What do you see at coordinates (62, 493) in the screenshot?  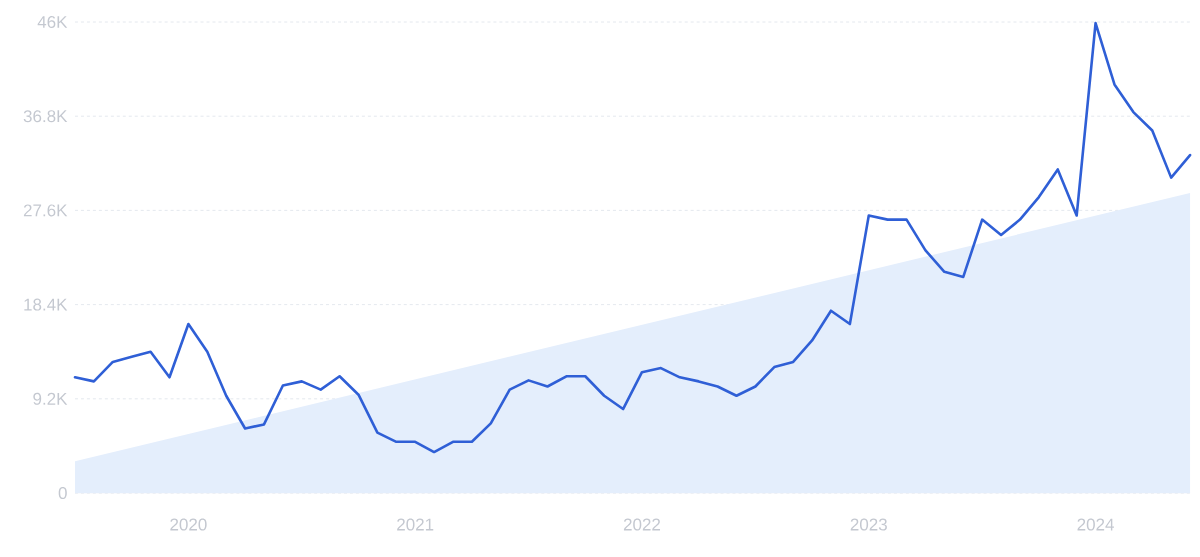 I see `y-tick-label: 0` at bounding box center [62, 493].